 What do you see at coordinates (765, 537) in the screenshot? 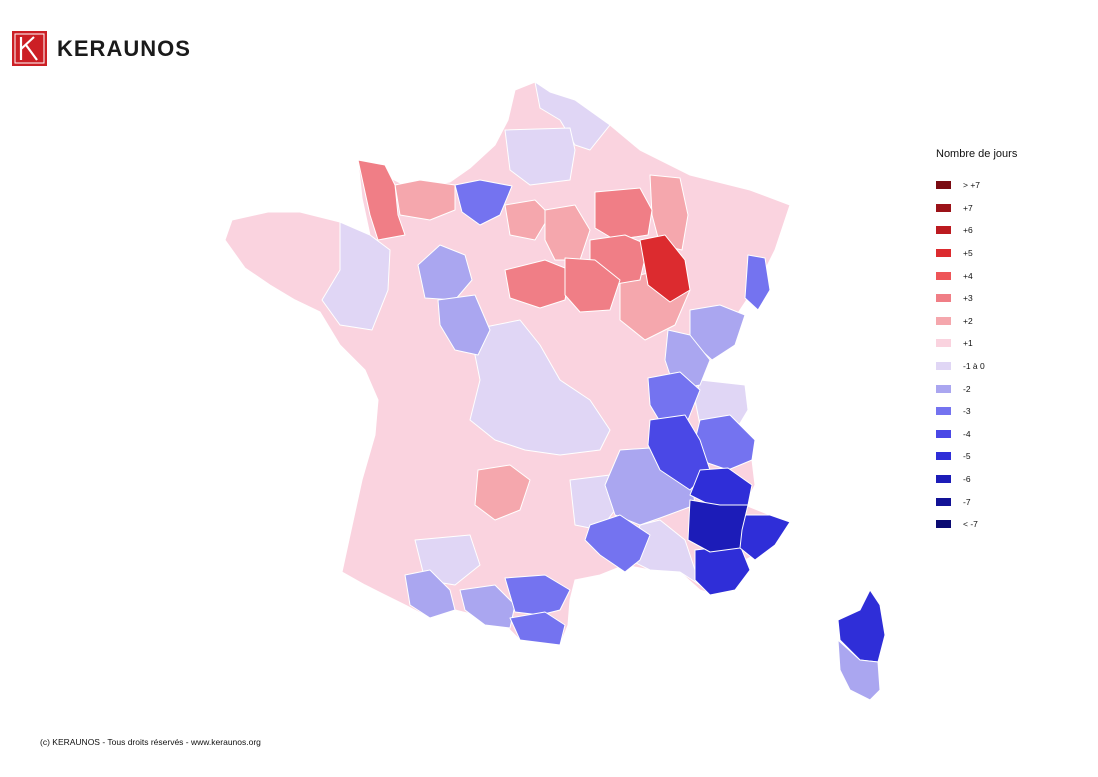
I see `region-alpes-maritimes` at bounding box center [765, 537].